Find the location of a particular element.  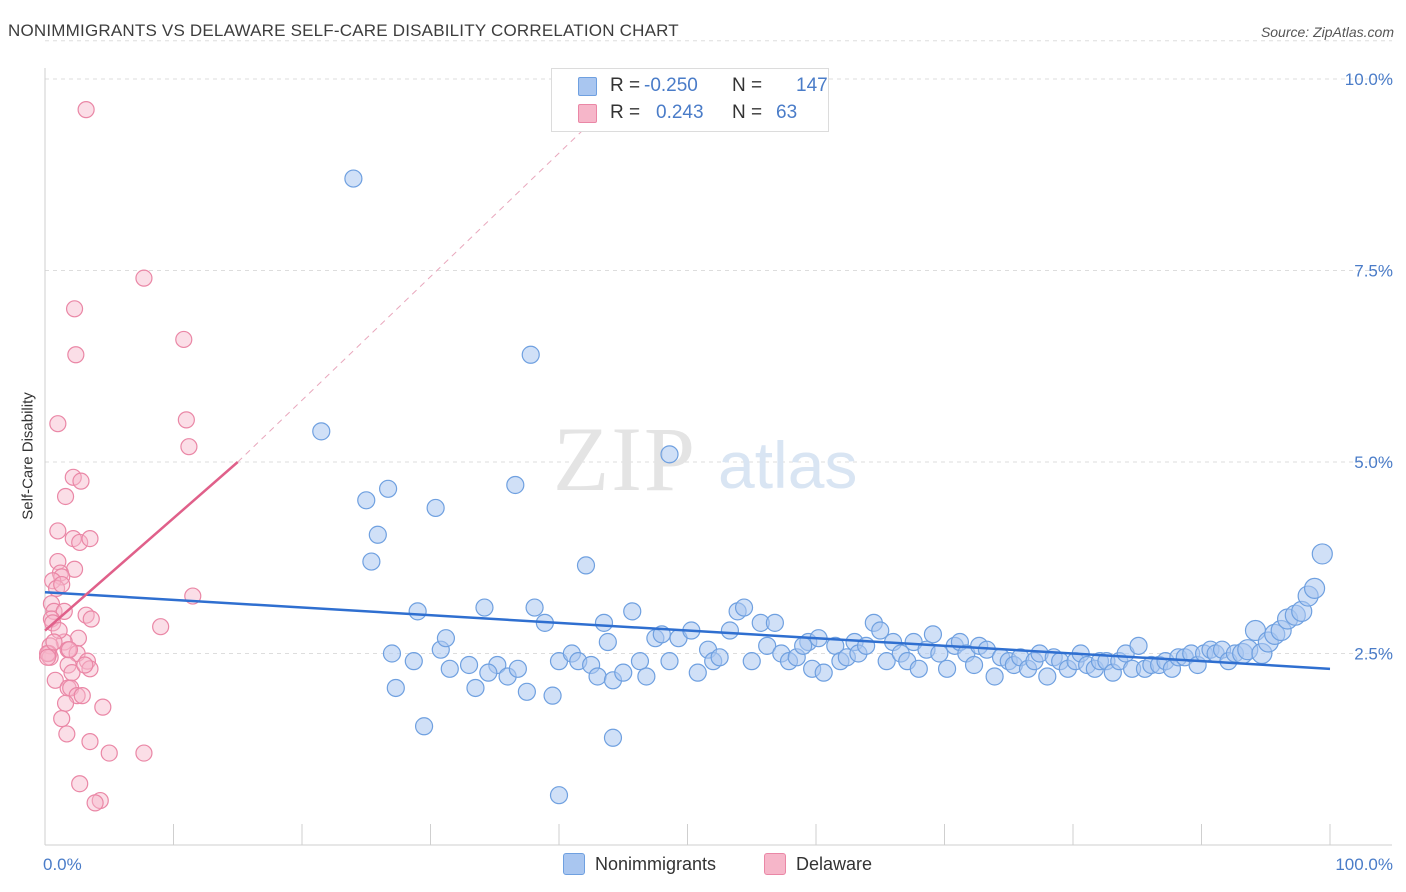

source-label: Source: ZipAtlas.com is located at coordinates (1327, 32).